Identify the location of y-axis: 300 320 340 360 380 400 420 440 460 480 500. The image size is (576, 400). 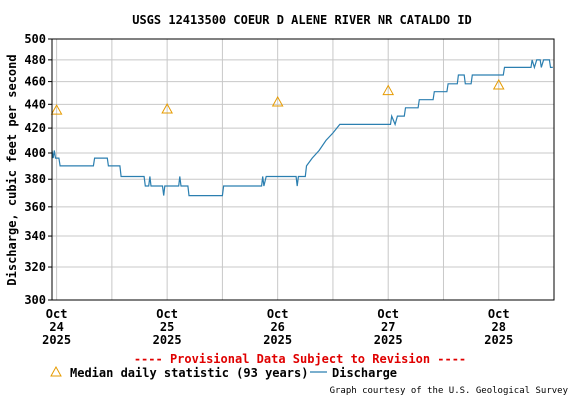
(38, 169).